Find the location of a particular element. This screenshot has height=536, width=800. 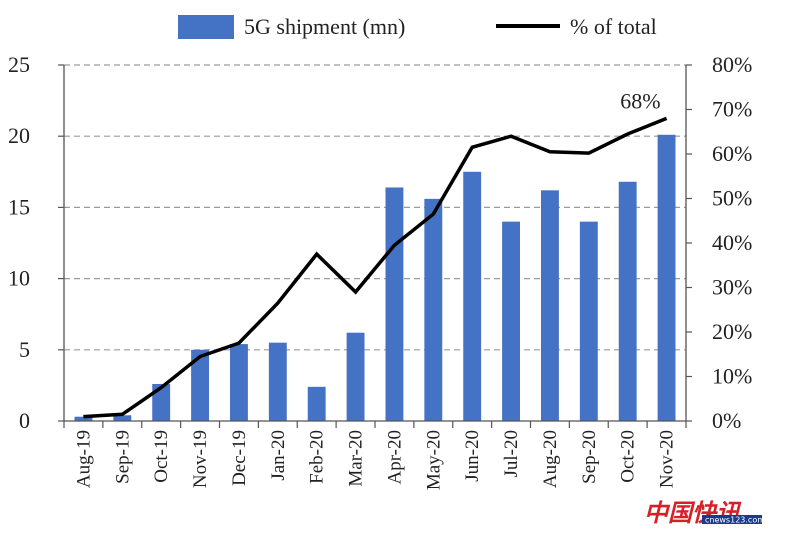

y-right-tick-label: 30% is located at coordinates (732, 287).